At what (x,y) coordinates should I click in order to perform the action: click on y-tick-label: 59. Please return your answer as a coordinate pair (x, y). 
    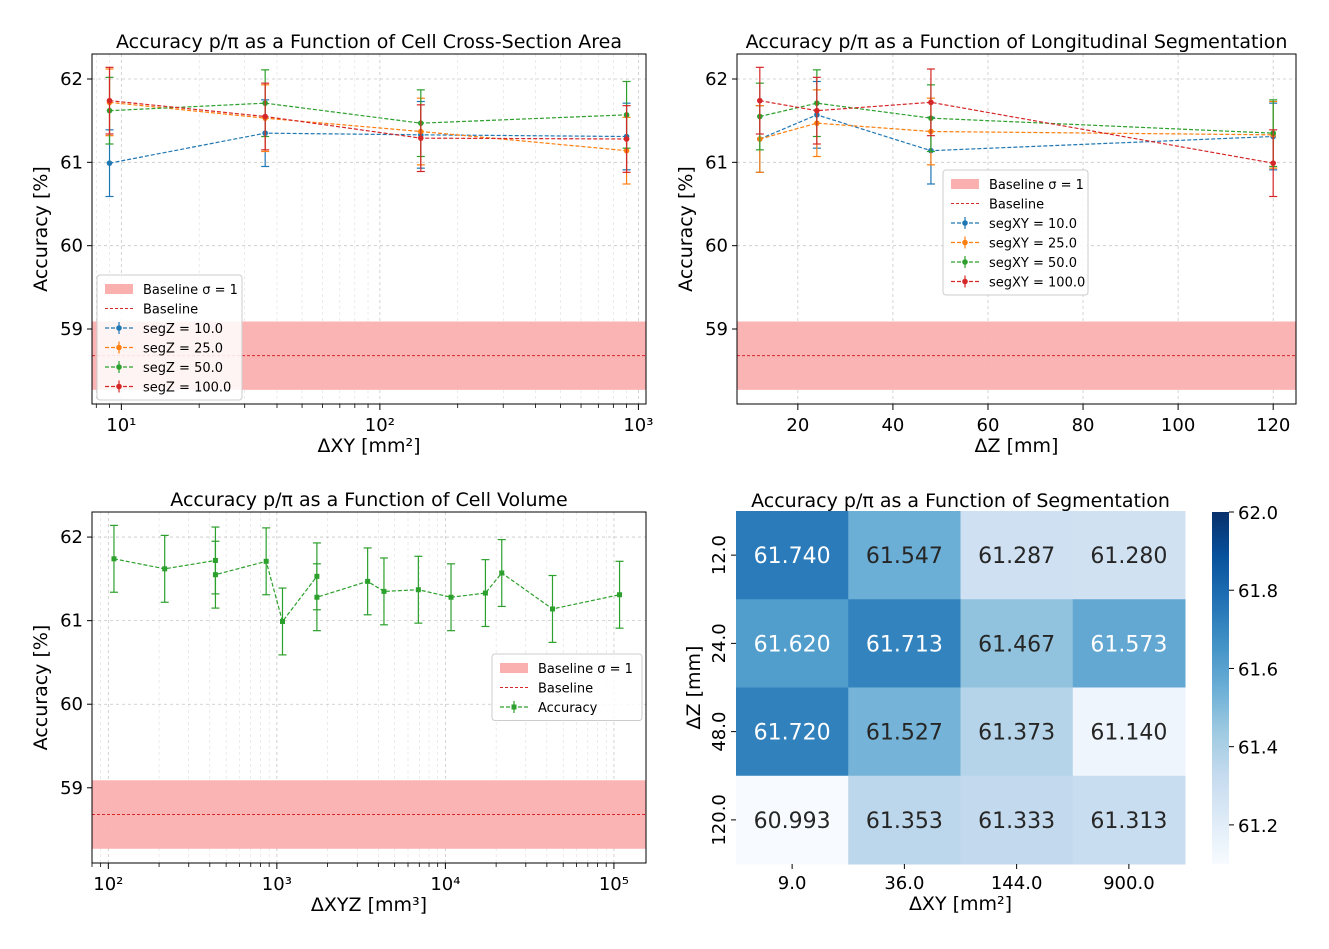
    Looking at the image, I should click on (716, 329).